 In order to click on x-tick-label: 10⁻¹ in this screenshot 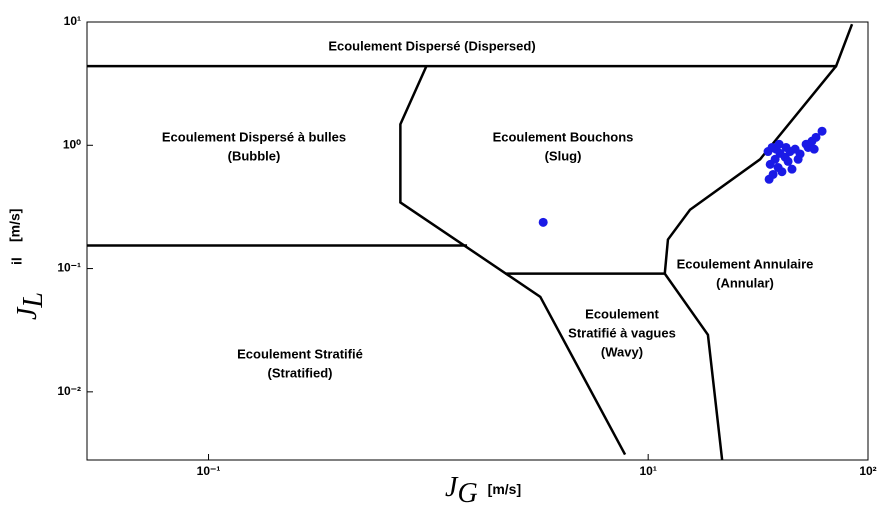, I will do `click(209, 471)`.